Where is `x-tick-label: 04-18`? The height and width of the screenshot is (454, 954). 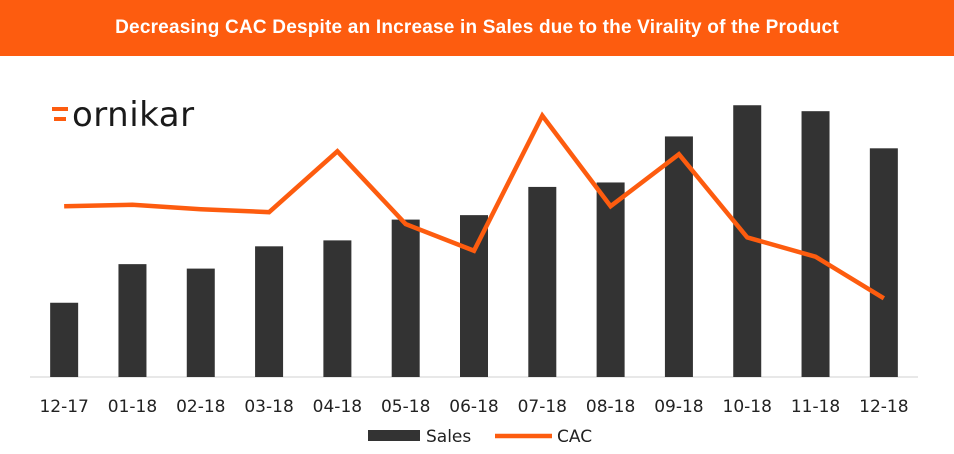 x-tick-label: 04-18 is located at coordinates (337, 407).